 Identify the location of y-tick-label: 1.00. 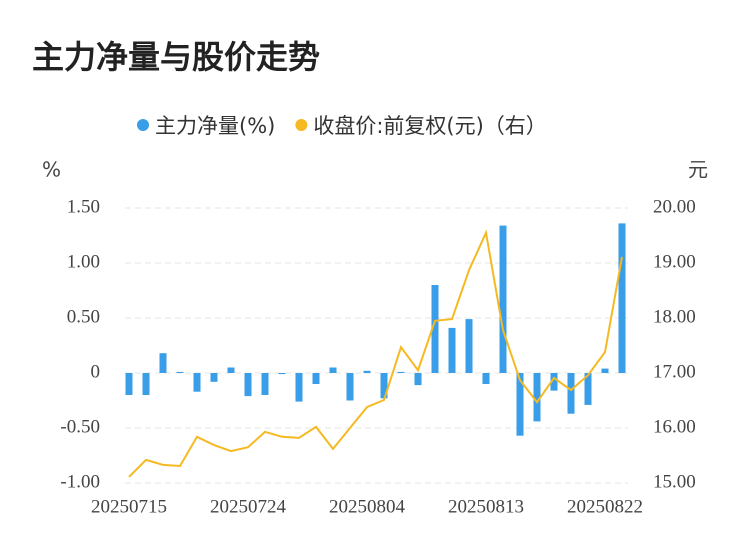
(83, 261).